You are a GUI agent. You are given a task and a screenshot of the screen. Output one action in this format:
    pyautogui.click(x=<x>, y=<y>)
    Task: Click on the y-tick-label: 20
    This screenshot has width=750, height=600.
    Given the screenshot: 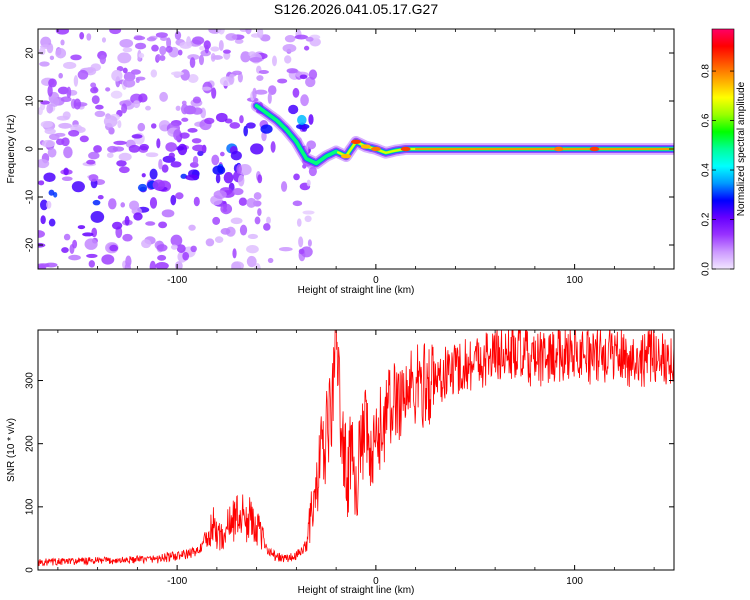 What is the action you would take?
    pyautogui.click(x=30, y=53)
    